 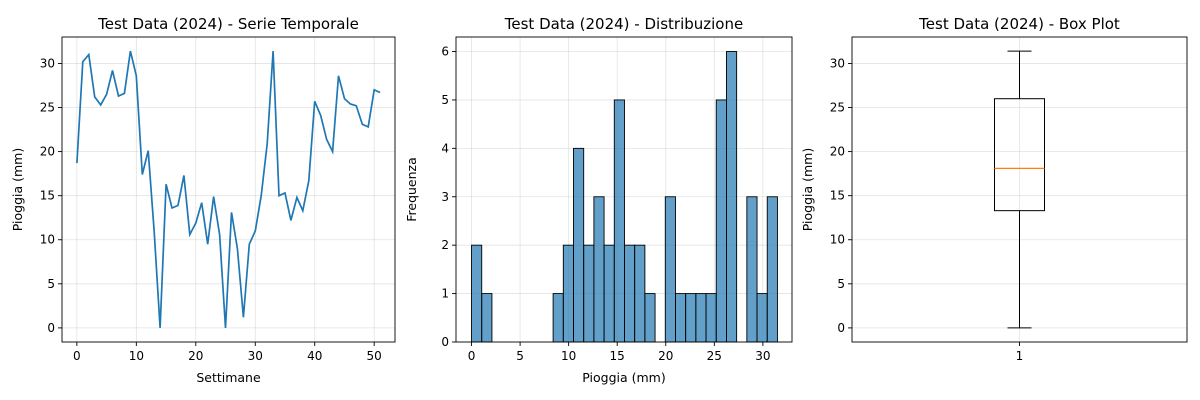 I want to click on y-tick-label: 4, so click(x=445, y=148).